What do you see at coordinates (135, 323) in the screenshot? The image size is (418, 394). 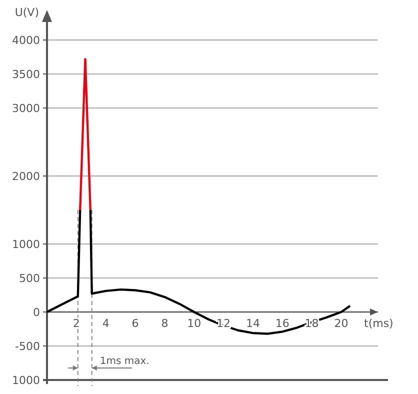 I see `x-tick-label: 6` at bounding box center [135, 323].